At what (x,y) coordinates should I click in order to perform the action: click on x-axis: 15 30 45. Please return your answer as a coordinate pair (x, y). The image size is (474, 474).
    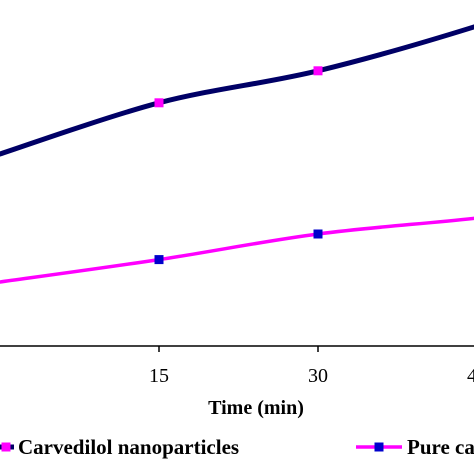
    Looking at the image, I should click on (237, 366).